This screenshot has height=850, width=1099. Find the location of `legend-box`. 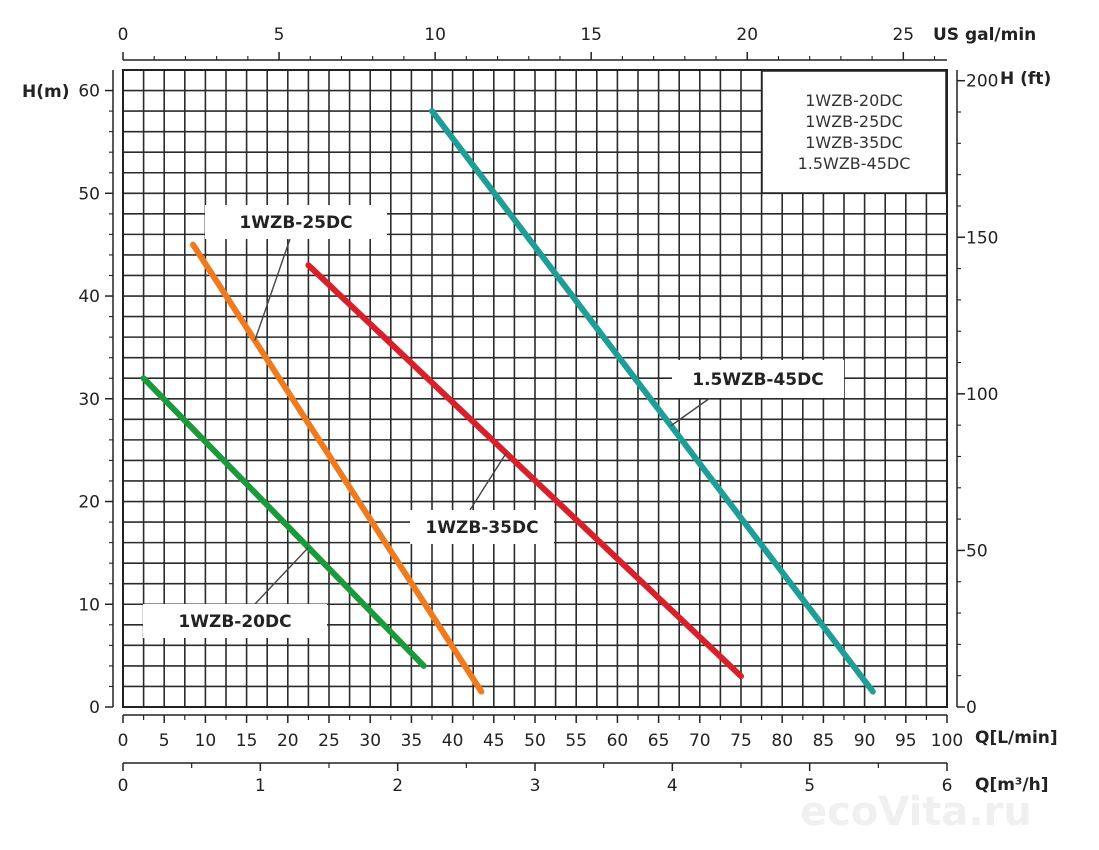

legend-box is located at coordinates (854, 132).